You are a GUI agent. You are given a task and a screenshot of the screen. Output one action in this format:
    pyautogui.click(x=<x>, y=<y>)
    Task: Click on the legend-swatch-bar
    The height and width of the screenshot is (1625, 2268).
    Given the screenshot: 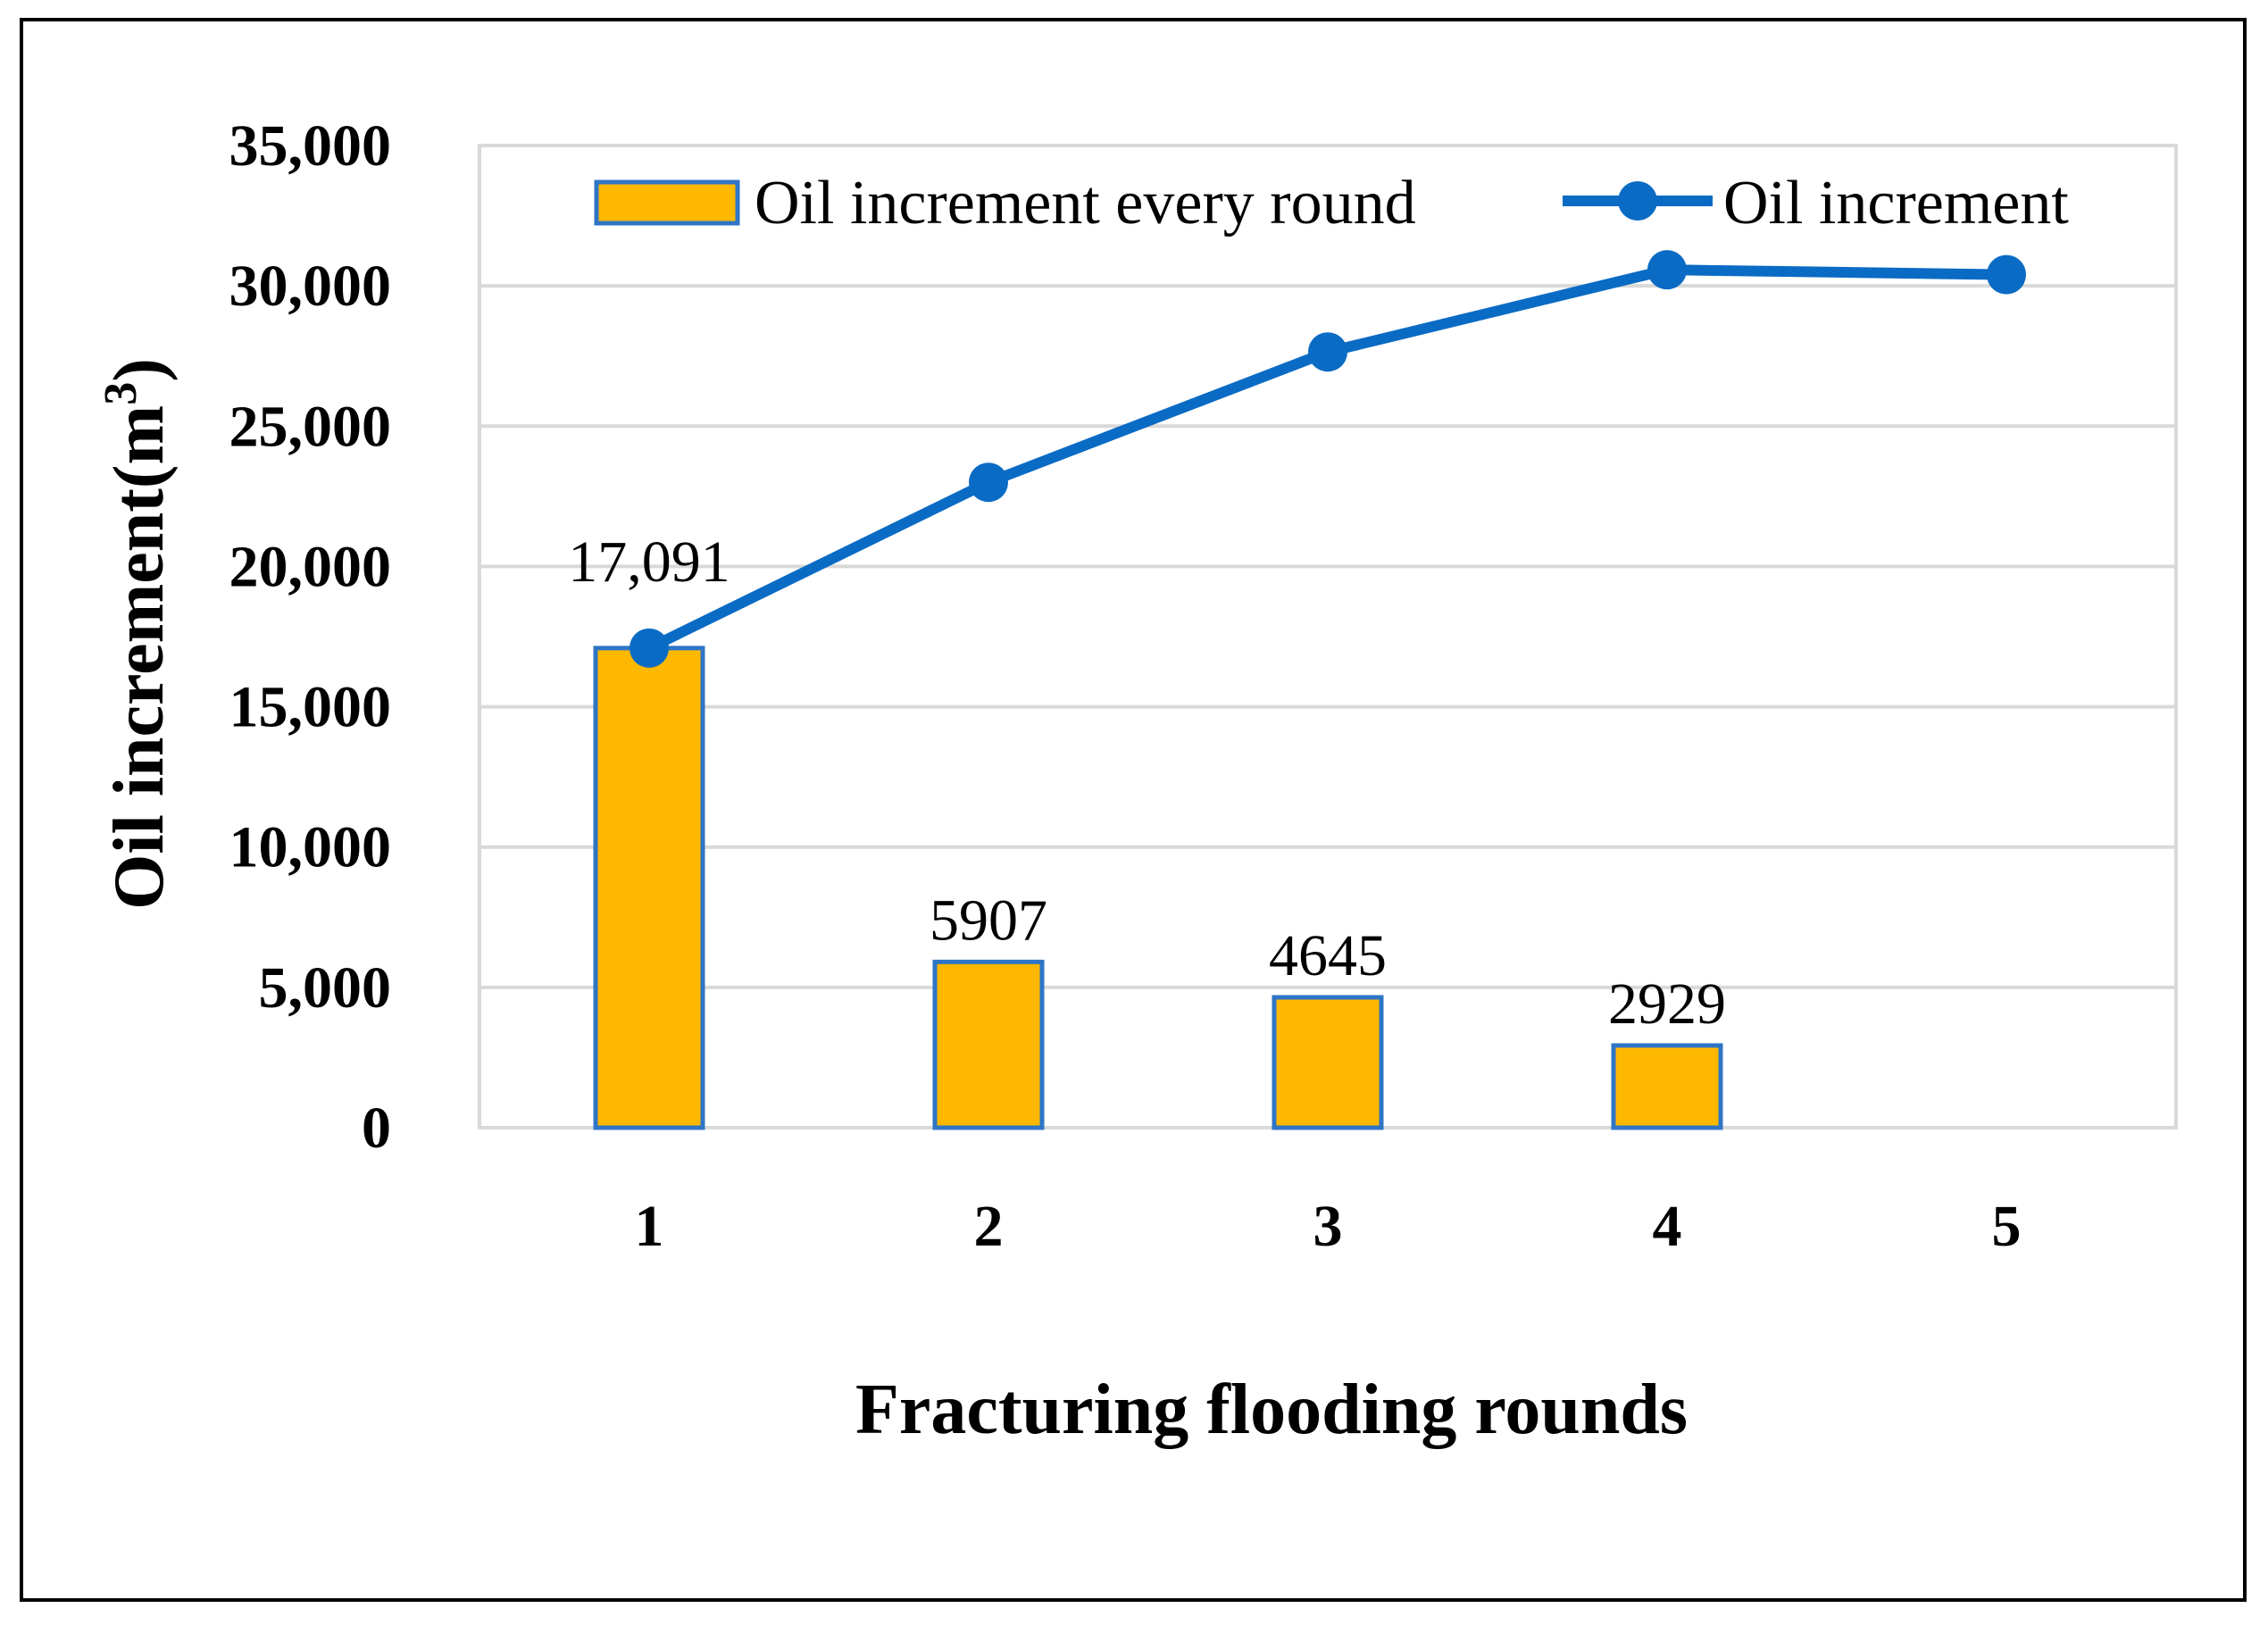 What is the action you would take?
    pyautogui.click(x=667, y=203)
    